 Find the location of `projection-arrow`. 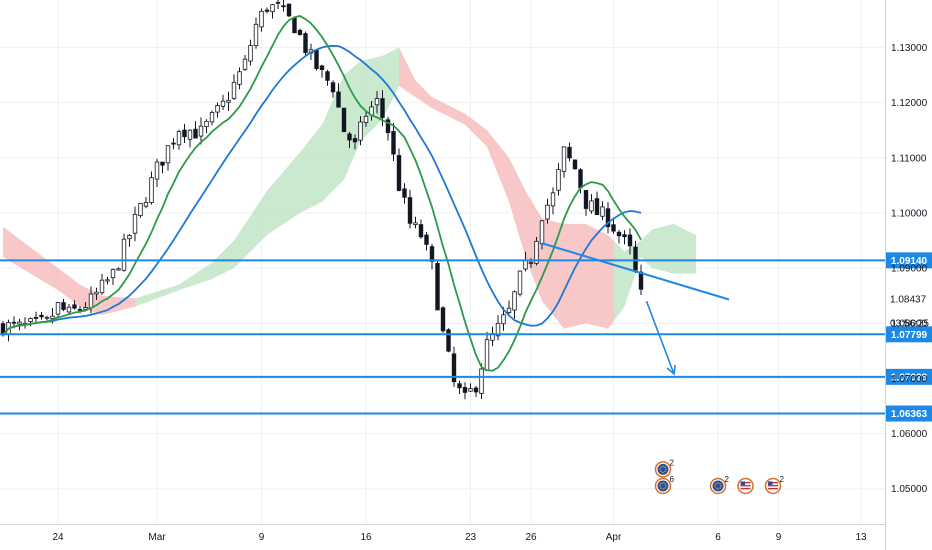

projection-arrow is located at coordinates (661, 338).